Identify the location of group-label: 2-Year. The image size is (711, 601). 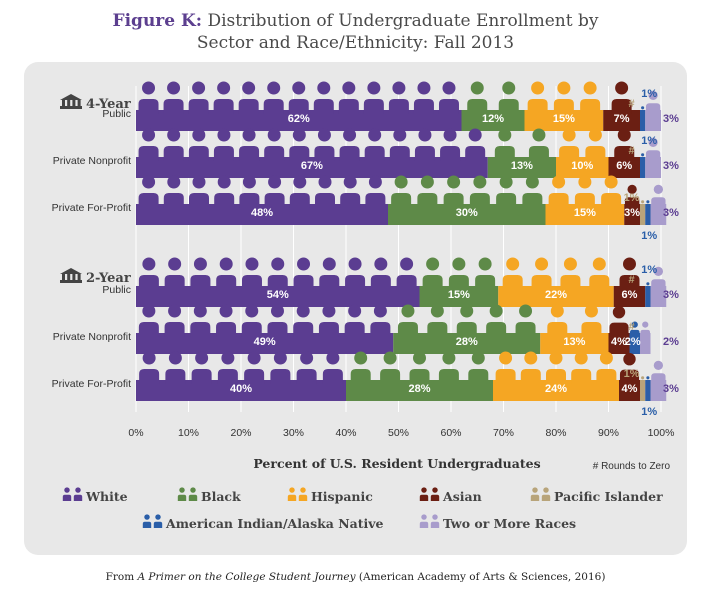
(108, 278).